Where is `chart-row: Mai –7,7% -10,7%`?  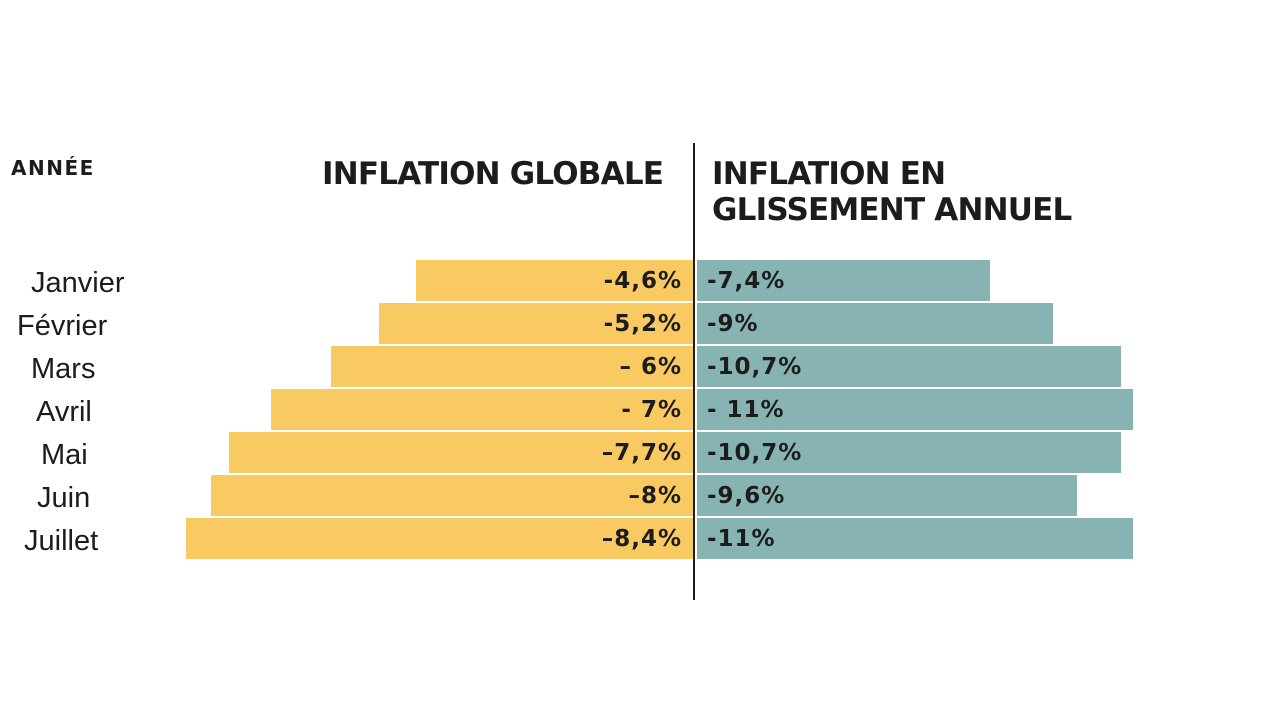
chart-row: Mai –7,7% -10,7% is located at coordinates (640, 453).